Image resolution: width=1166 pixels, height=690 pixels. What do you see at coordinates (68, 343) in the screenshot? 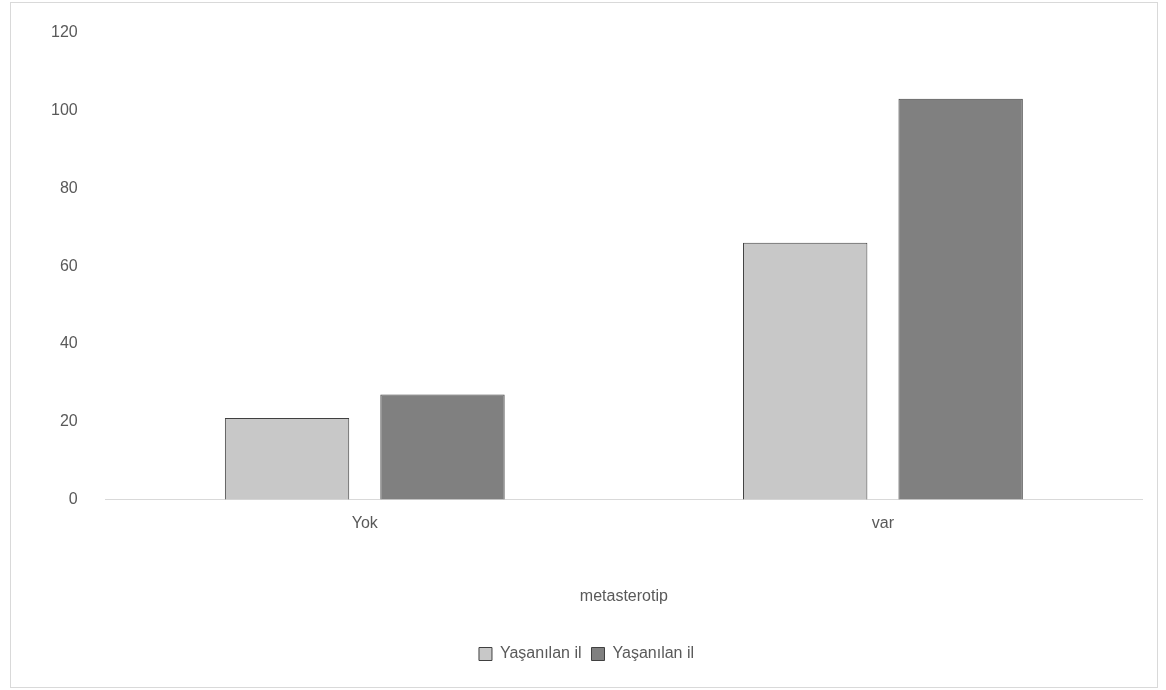
I see `y-tick-label: 40` at bounding box center [68, 343].